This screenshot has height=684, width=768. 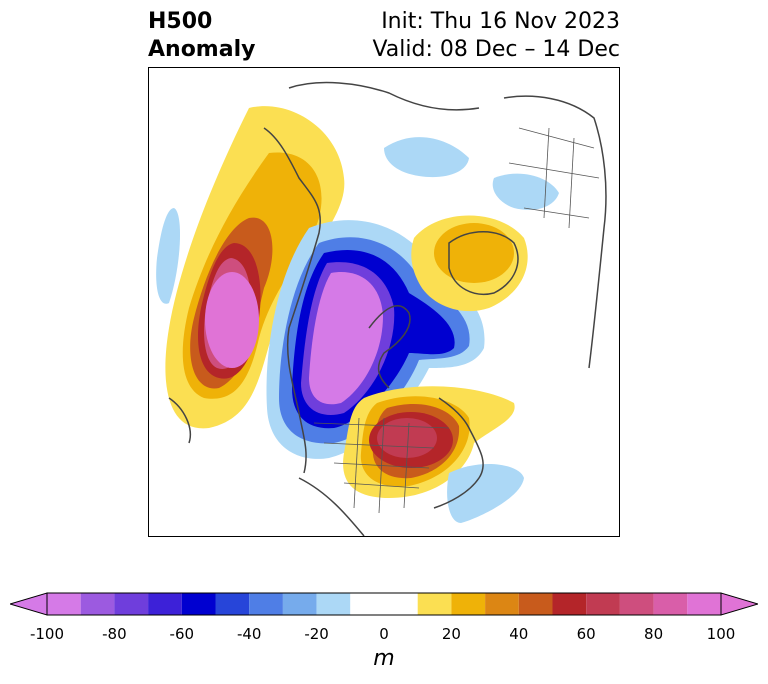 I want to click on init-time: Init: Thu 16 Nov 2023, so click(x=500, y=21).